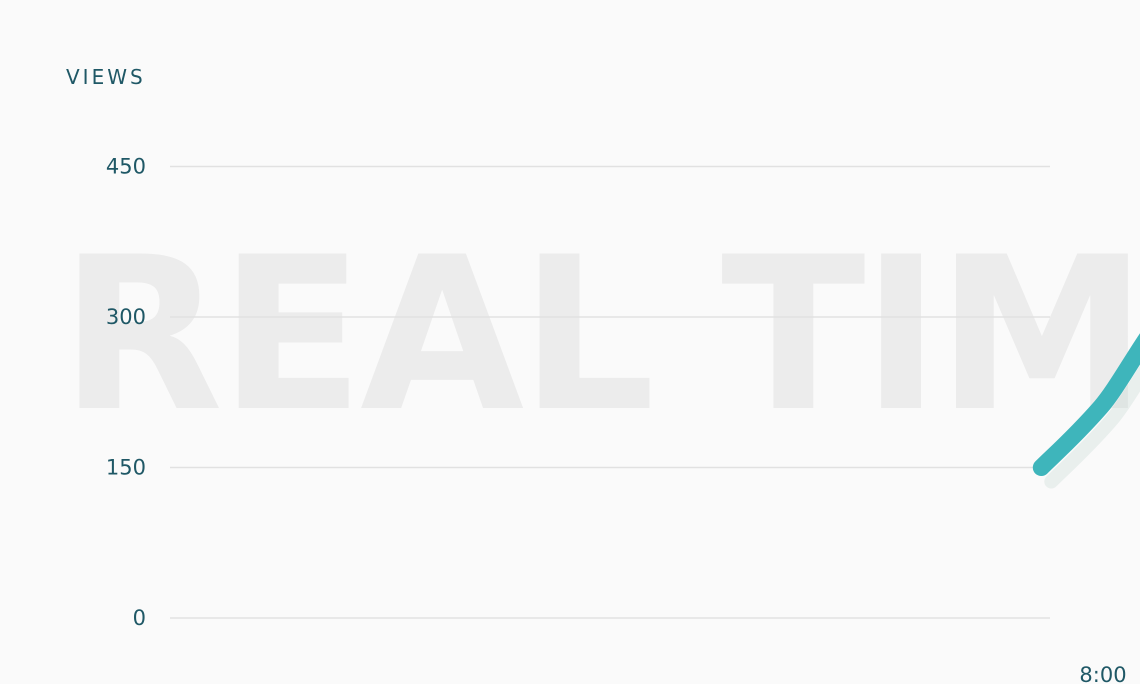 The image size is (1140, 684). What do you see at coordinates (126, 392) in the screenshot?
I see `y-axis: 0 150 300 450` at bounding box center [126, 392].